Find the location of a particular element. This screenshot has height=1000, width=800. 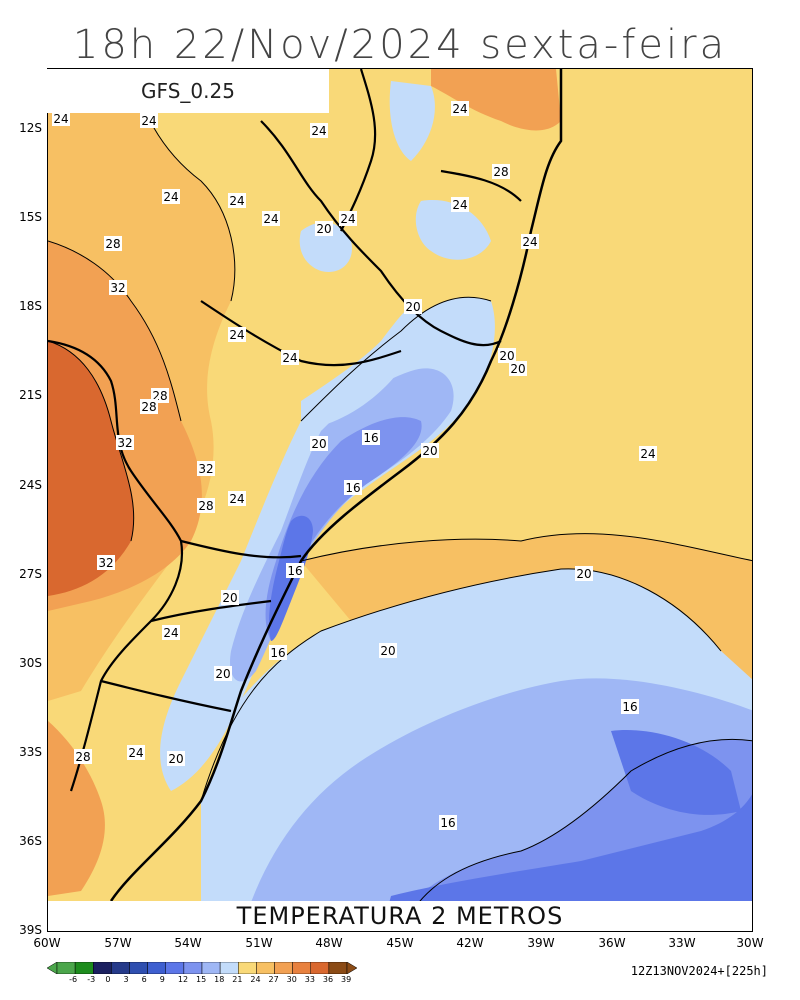

lon-label: 30W is located at coordinates (750, 943).